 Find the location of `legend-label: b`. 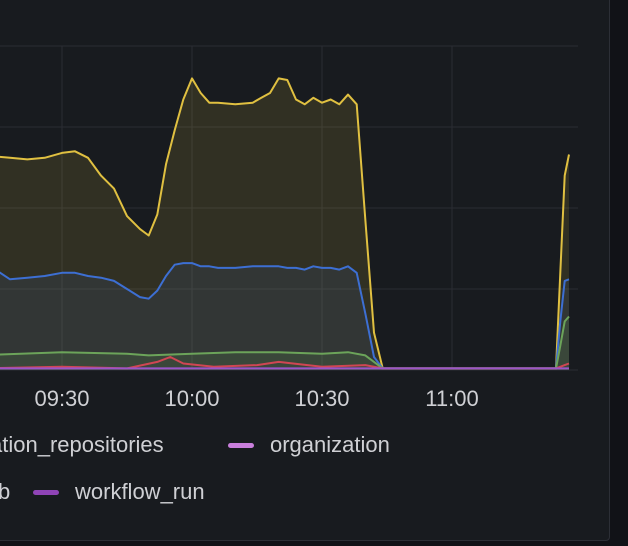

legend-label: b is located at coordinates (5, 491).